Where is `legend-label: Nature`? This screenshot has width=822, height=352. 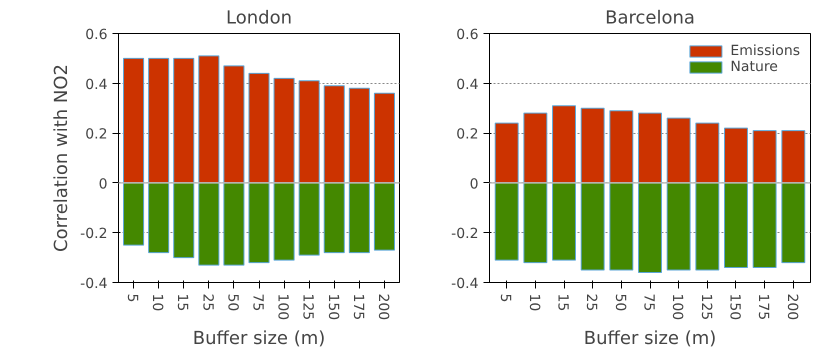 legend-label: Nature is located at coordinates (754, 67).